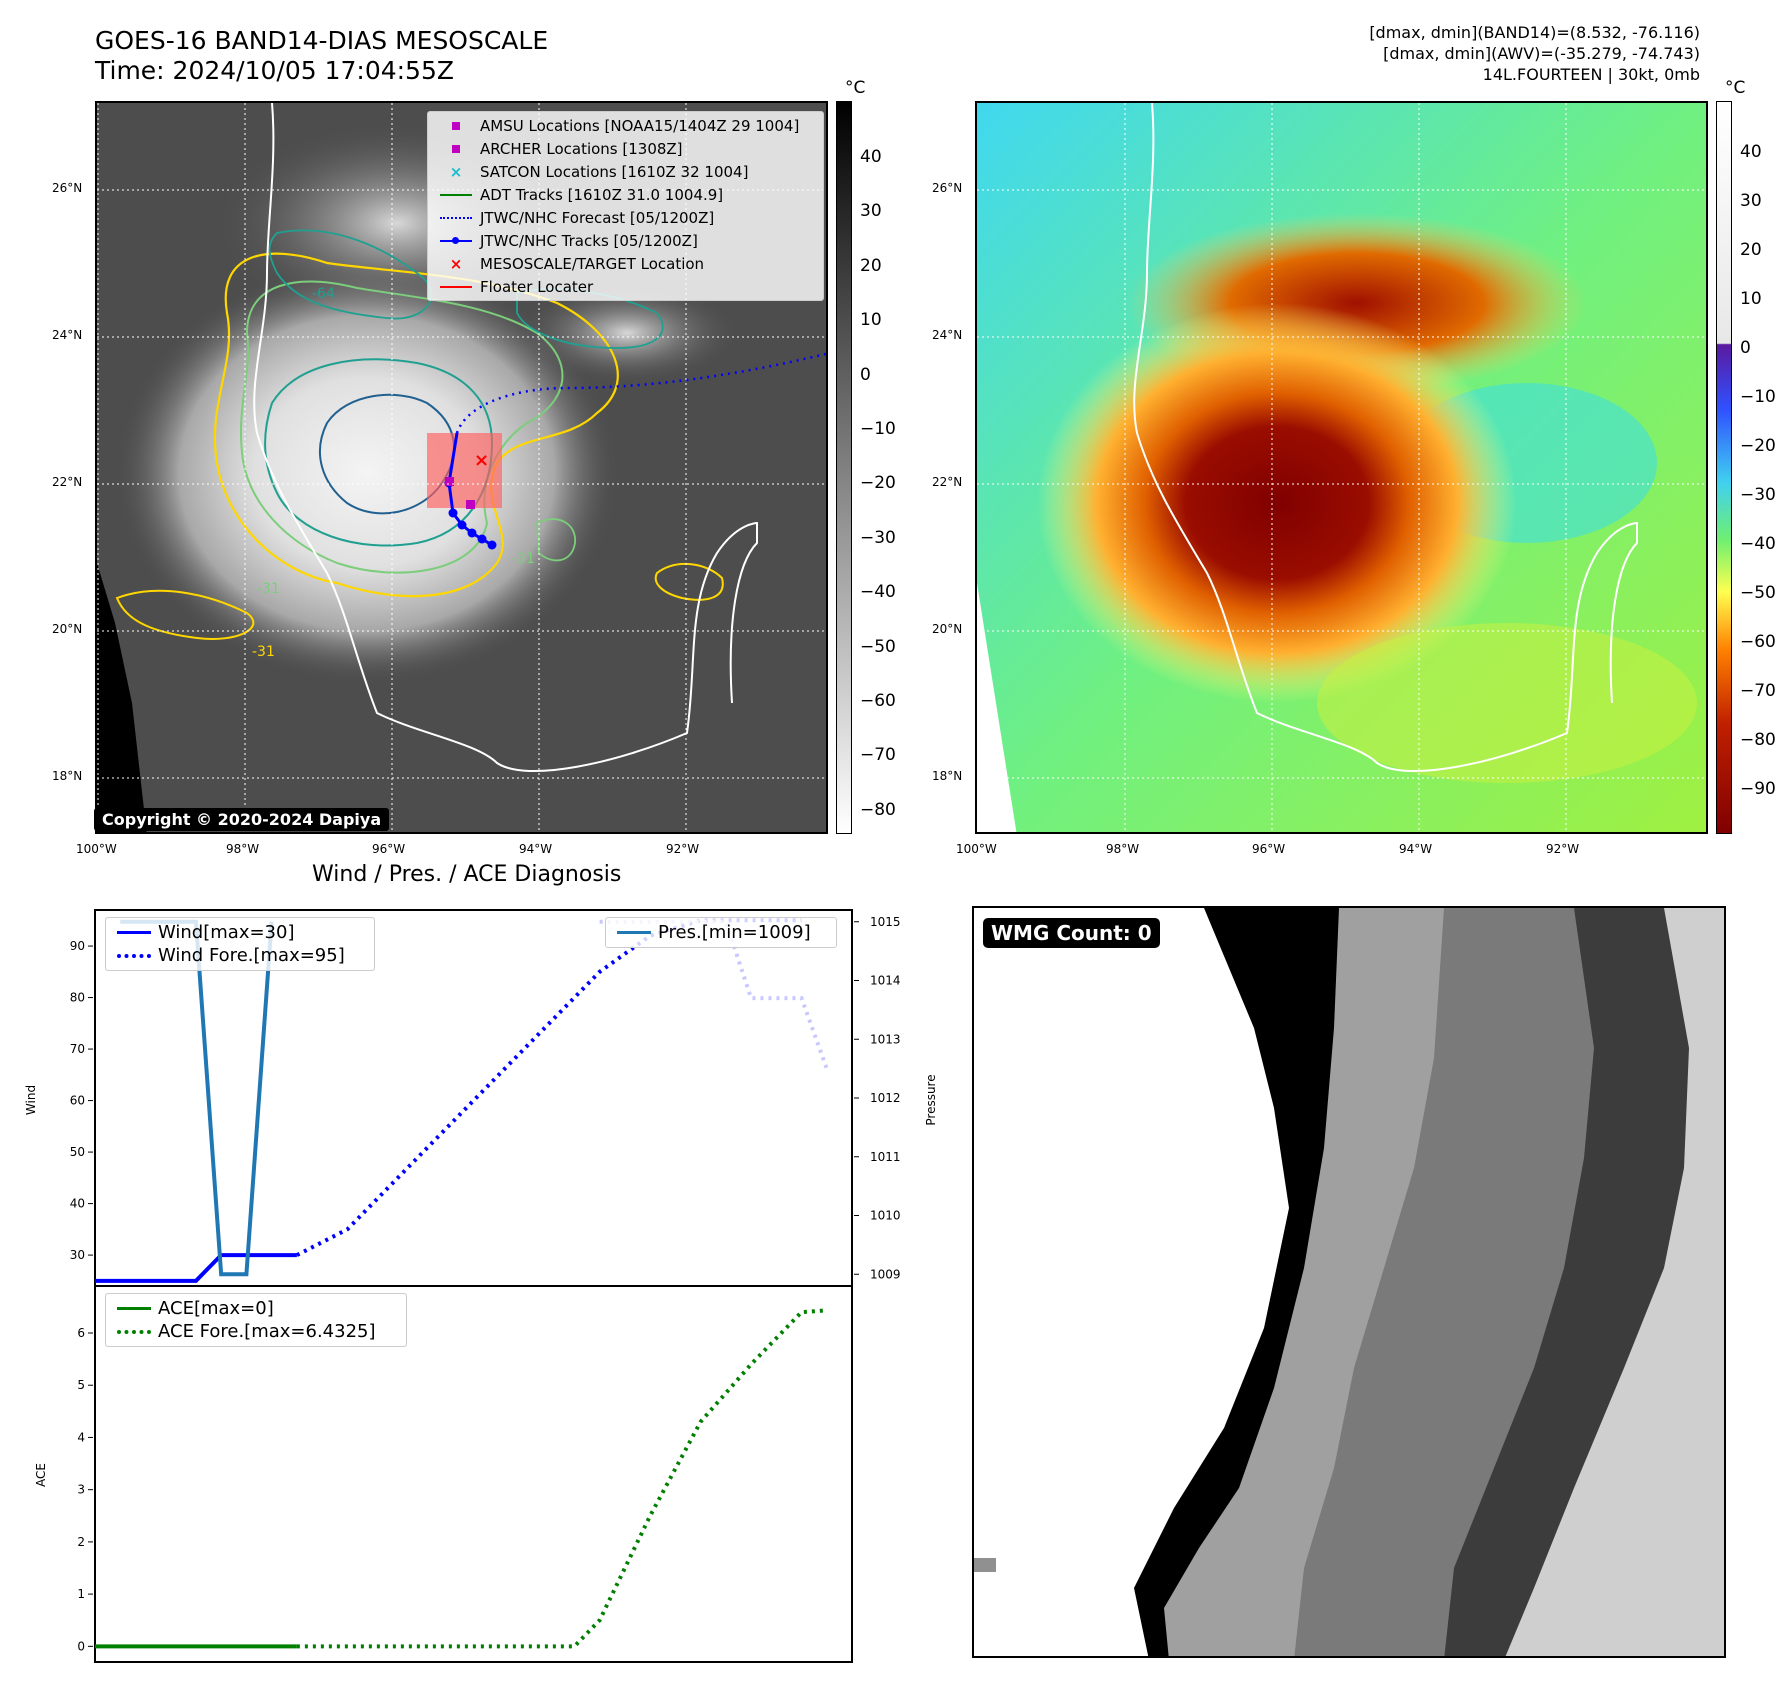 This screenshot has width=1788, height=1690. What do you see at coordinates (871, 265) in the screenshot?
I see `colorbar-gray-tick-label: 20` at bounding box center [871, 265].